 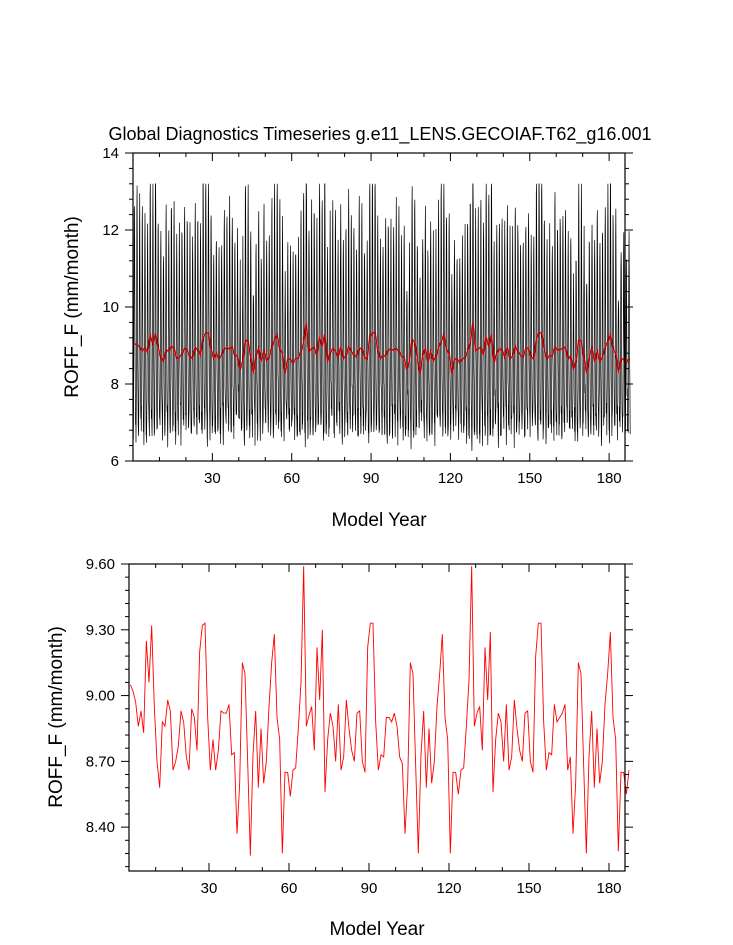 What do you see at coordinates (115, 384) in the screenshot?
I see `y-tick-label: 8` at bounding box center [115, 384].